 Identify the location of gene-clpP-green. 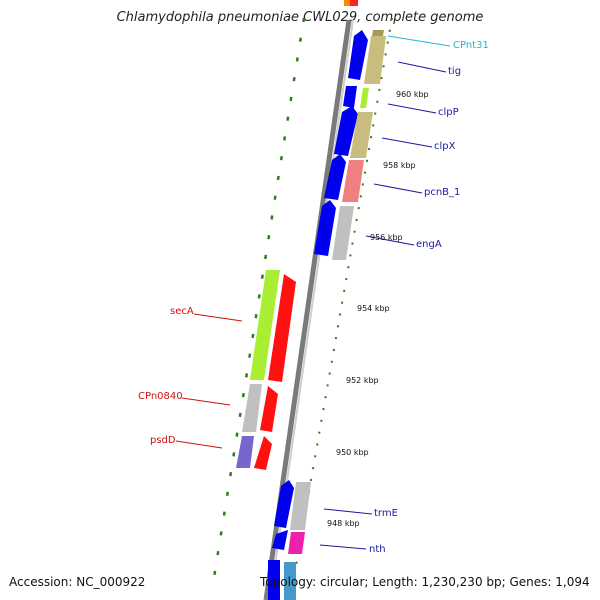
(364, 98).